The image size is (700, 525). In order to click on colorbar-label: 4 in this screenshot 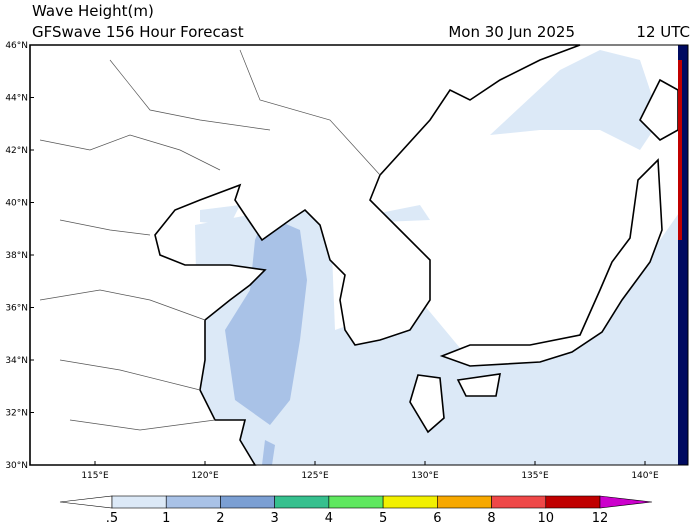, I will do `click(329, 518)`.